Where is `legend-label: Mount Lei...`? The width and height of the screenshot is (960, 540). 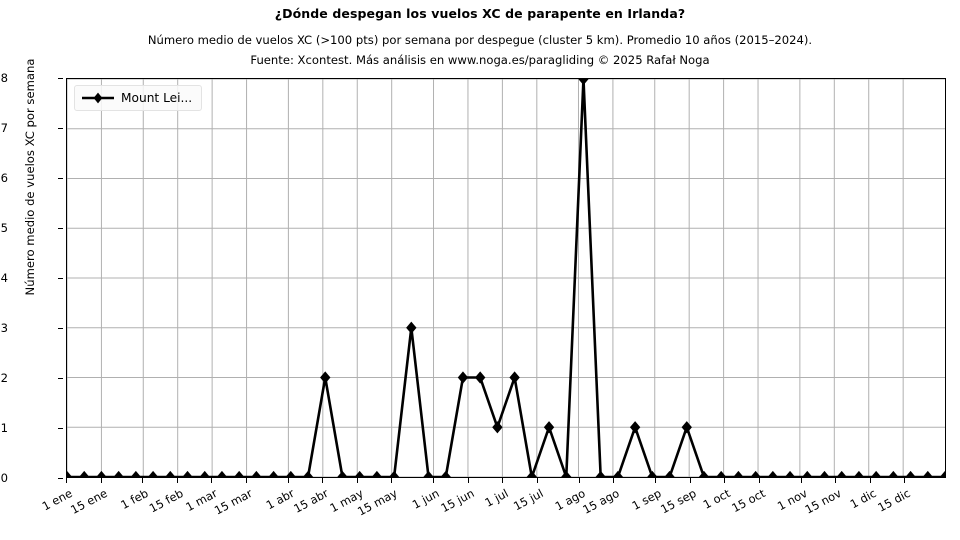
legend-label: Mount Lei... is located at coordinates (157, 98).